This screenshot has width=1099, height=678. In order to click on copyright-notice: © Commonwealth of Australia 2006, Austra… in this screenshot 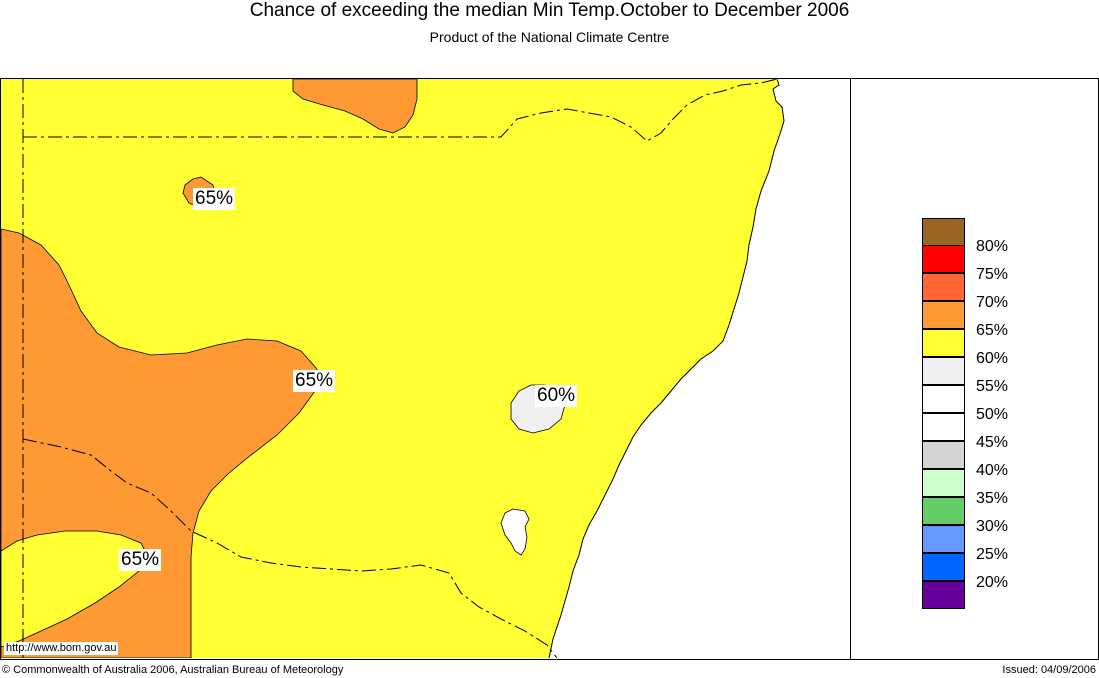, I will do `click(173, 670)`.